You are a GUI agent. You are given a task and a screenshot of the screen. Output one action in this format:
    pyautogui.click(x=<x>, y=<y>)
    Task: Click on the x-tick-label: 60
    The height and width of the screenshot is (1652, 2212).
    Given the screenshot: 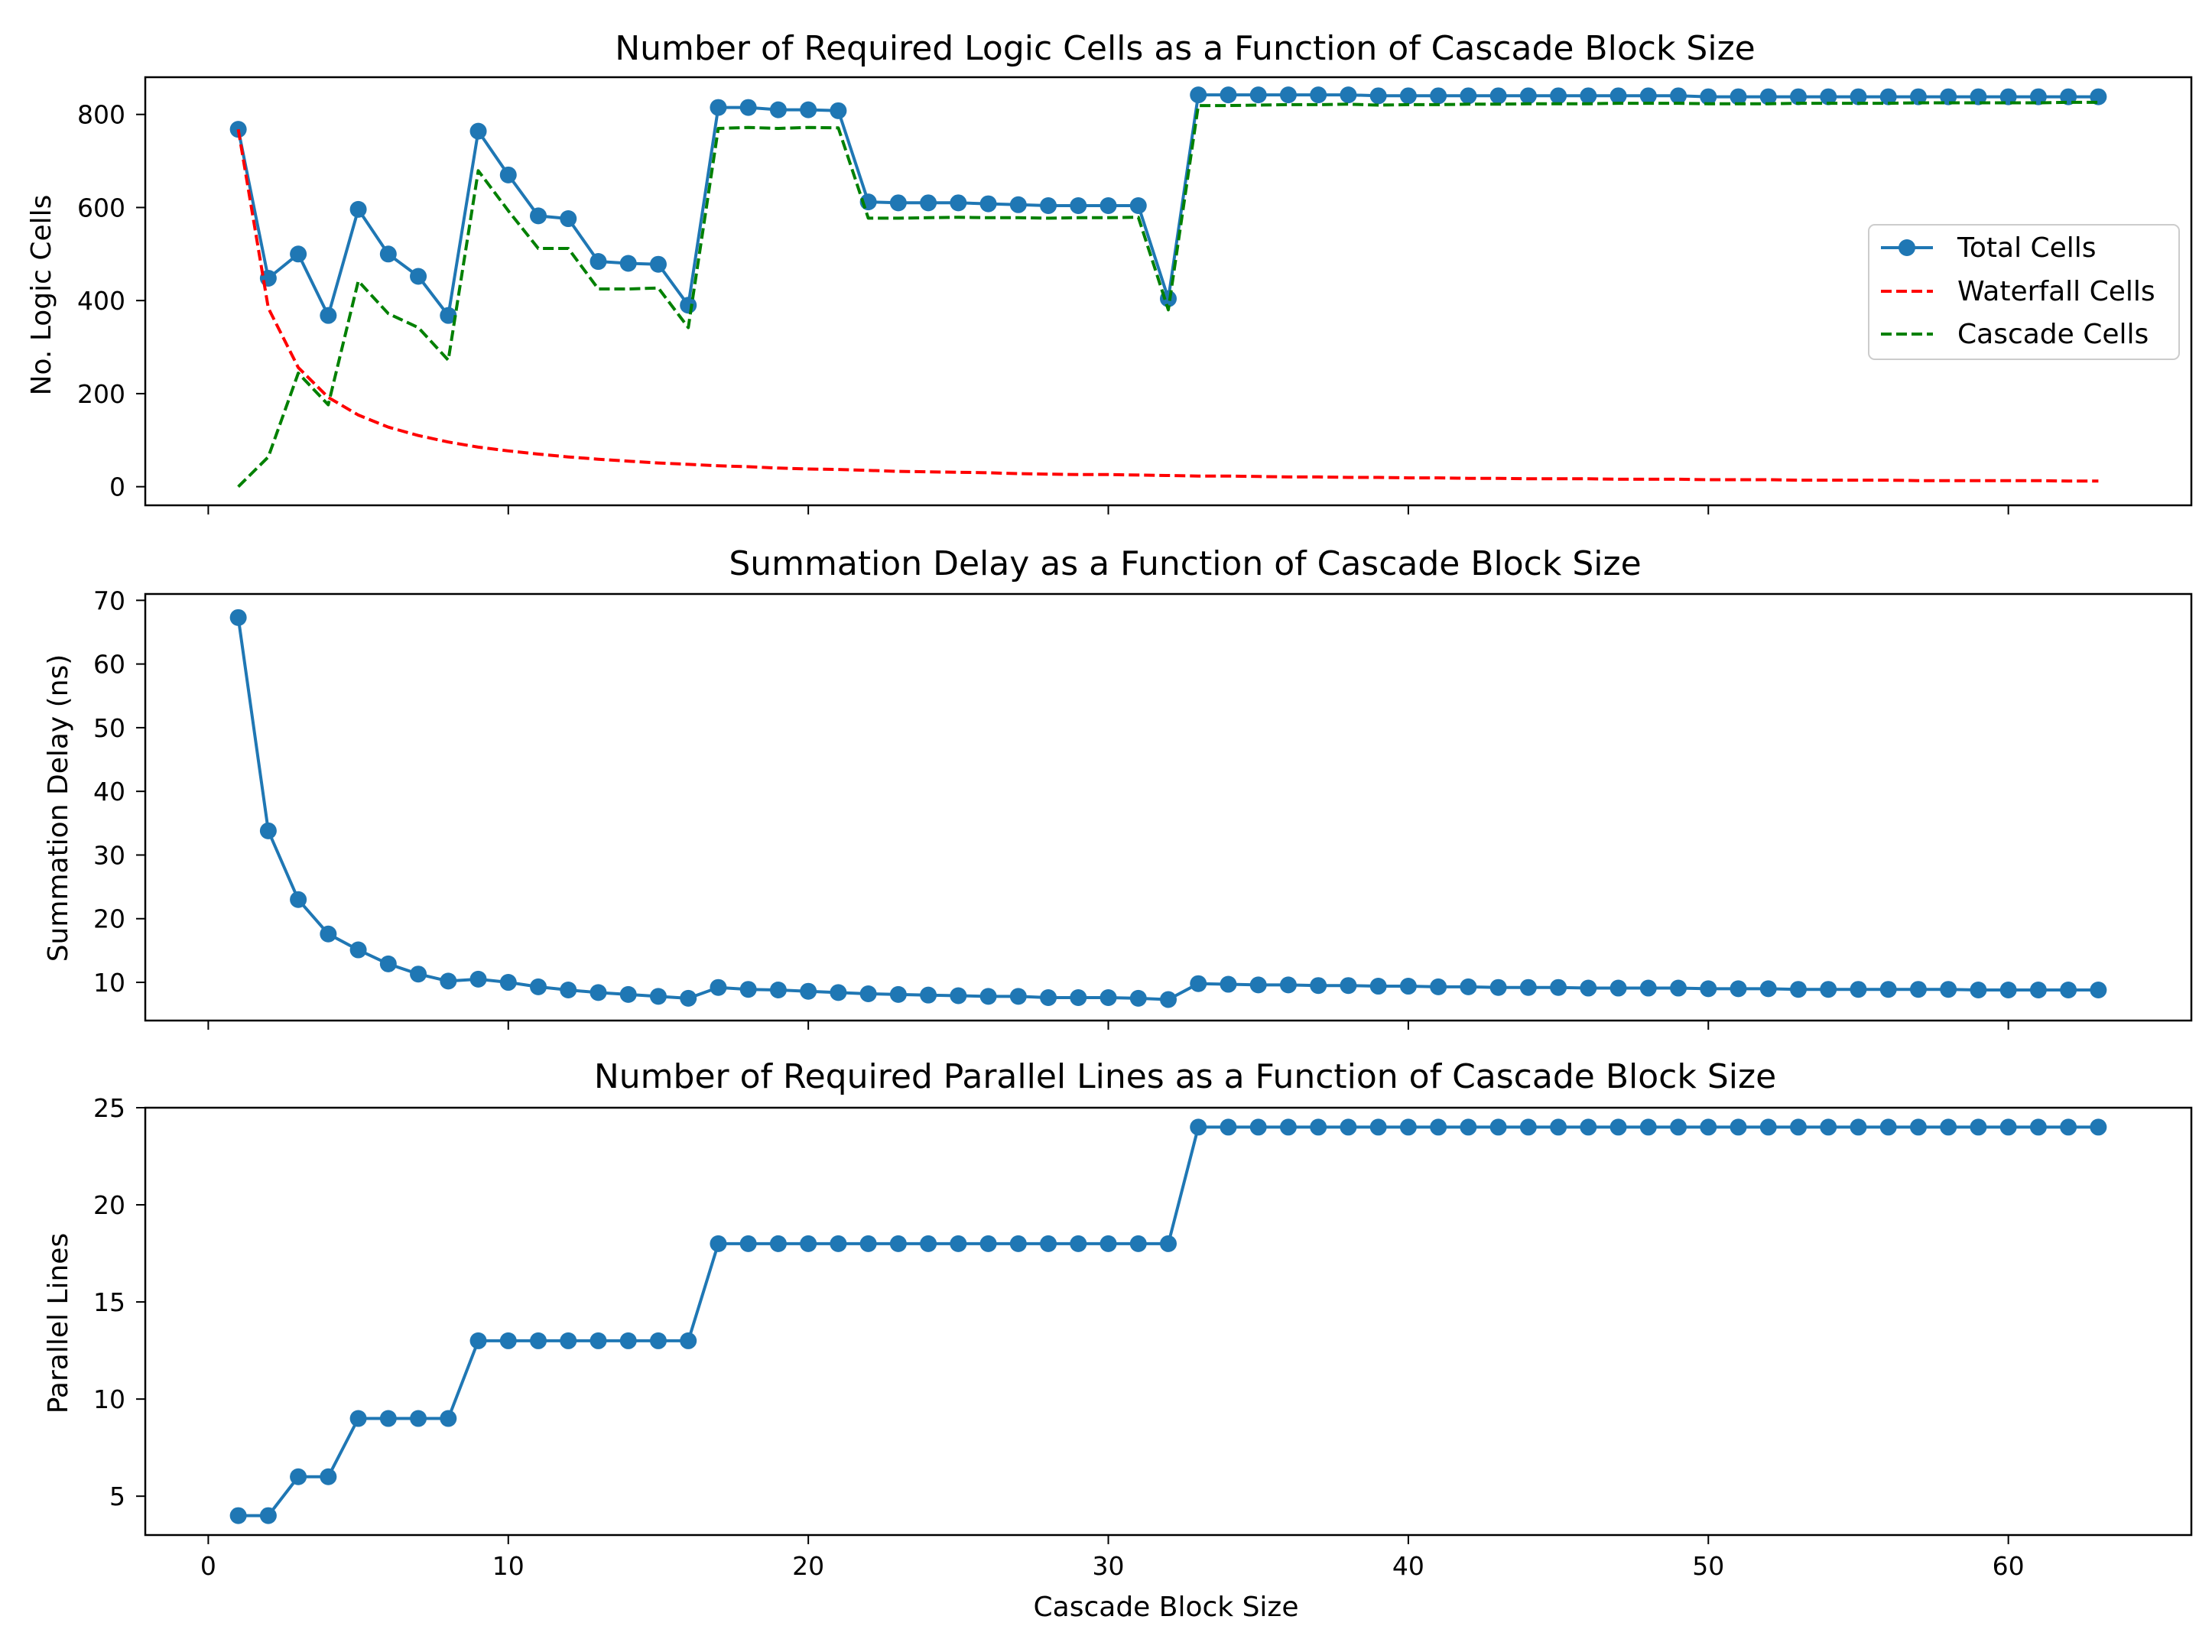 What is the action you would take?
    pyautogui.click(x=2009, y=1566)
    